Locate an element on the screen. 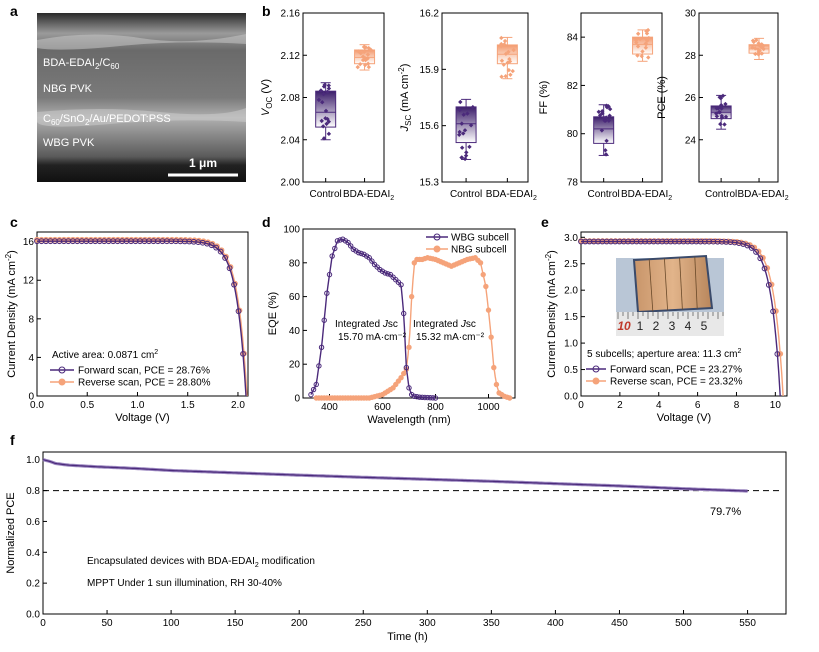 The image size is (819, 652). jv-chart-xtick-label: 2.0 is located at coordinates (238, 405).